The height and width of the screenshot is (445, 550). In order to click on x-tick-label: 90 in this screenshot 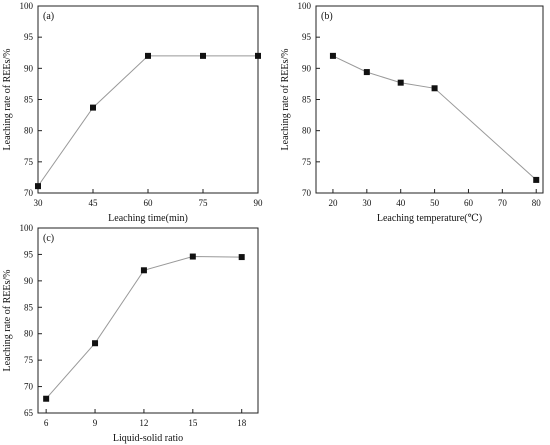, I will do `click(259, 203)`.